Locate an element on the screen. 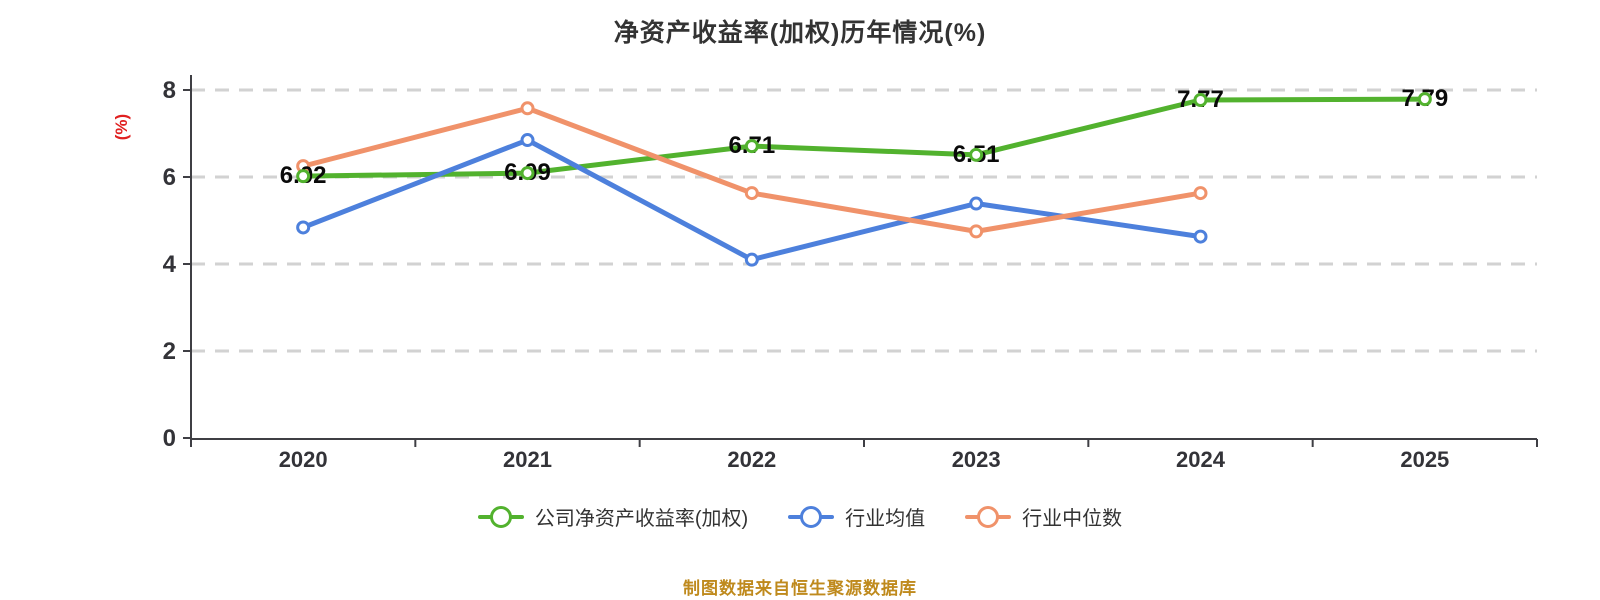 The image size is (1600, 600). y-tick-label: 0 is located at coordinates (169, 438).